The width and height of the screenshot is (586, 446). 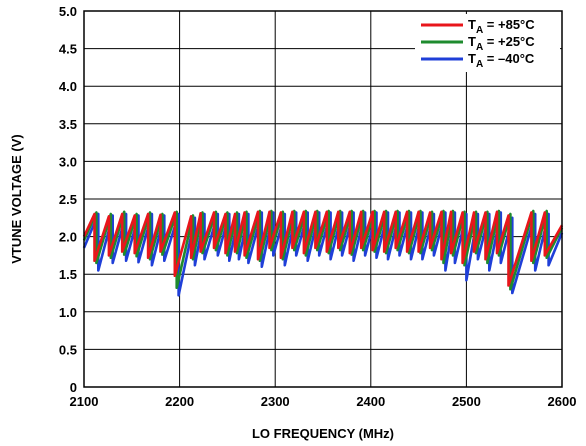 What do you see at coordinates (501, 60) in the screenshot?
I see `legend-label: TA = –40°C` at bounding box center [501, 60].